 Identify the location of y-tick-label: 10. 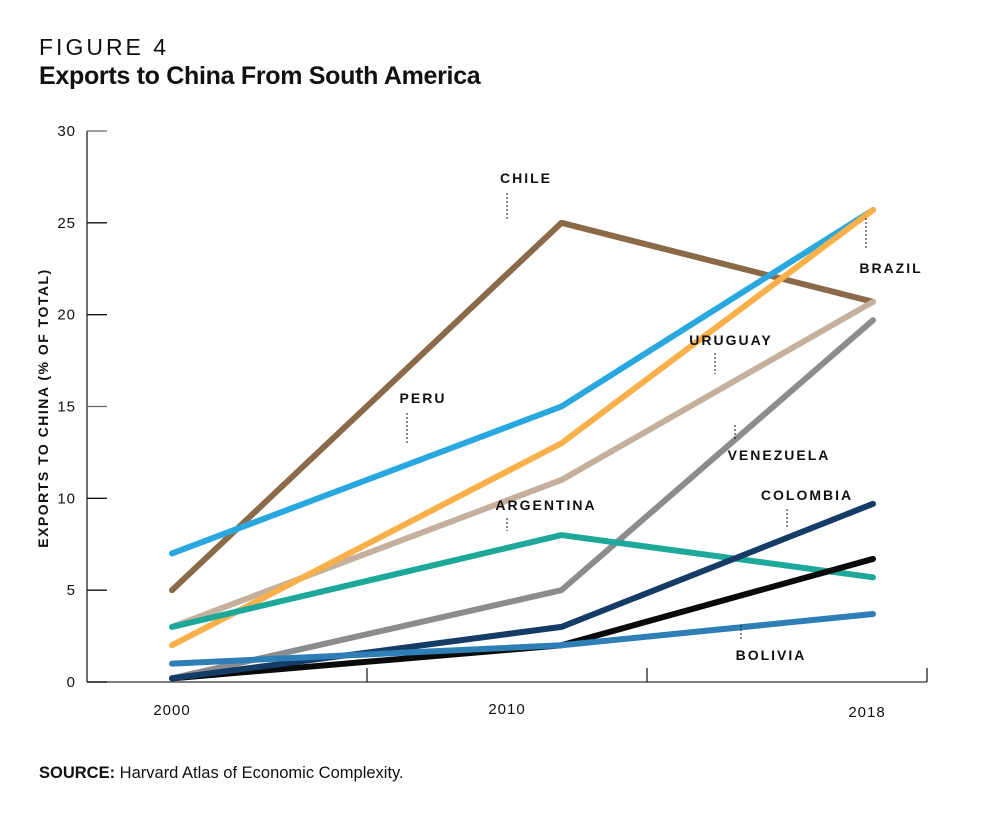
(66, 498).